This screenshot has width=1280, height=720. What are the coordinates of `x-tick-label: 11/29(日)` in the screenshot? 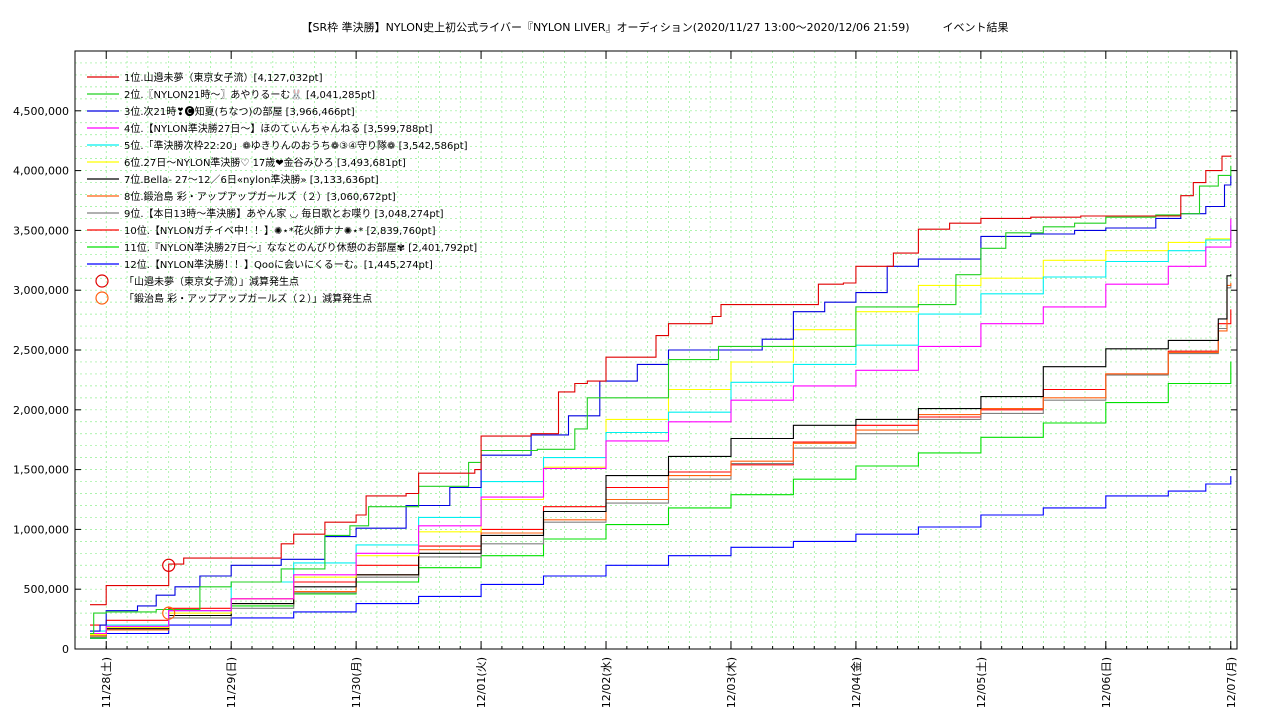 It's located at (231, 682).